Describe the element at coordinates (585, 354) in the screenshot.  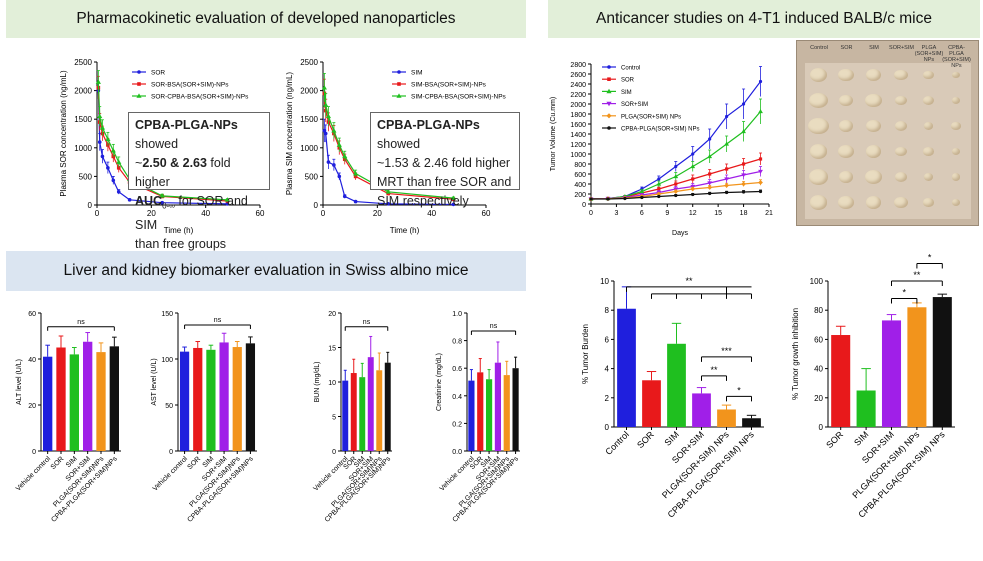
I see `y-axis-label: % Tumor Burden` at that location.